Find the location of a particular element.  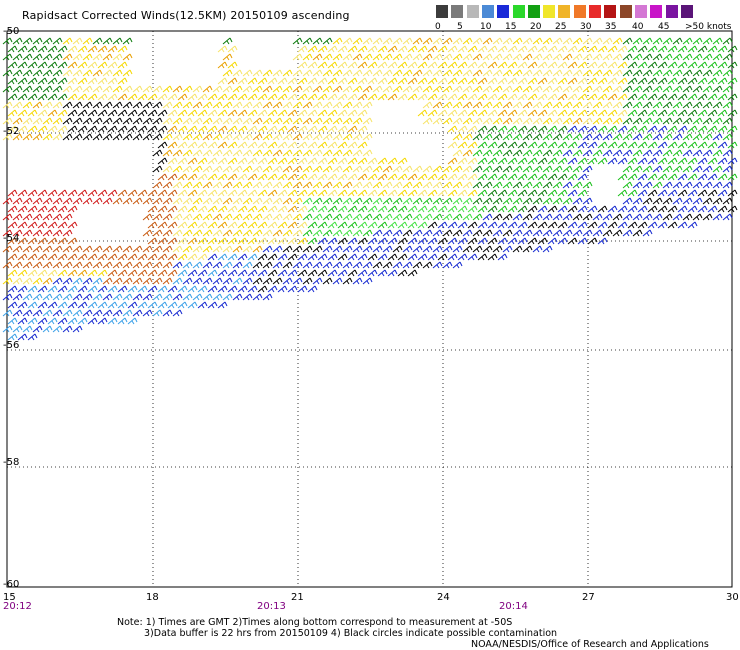

y-label-56: -56 is located at coordinates (11, 345).